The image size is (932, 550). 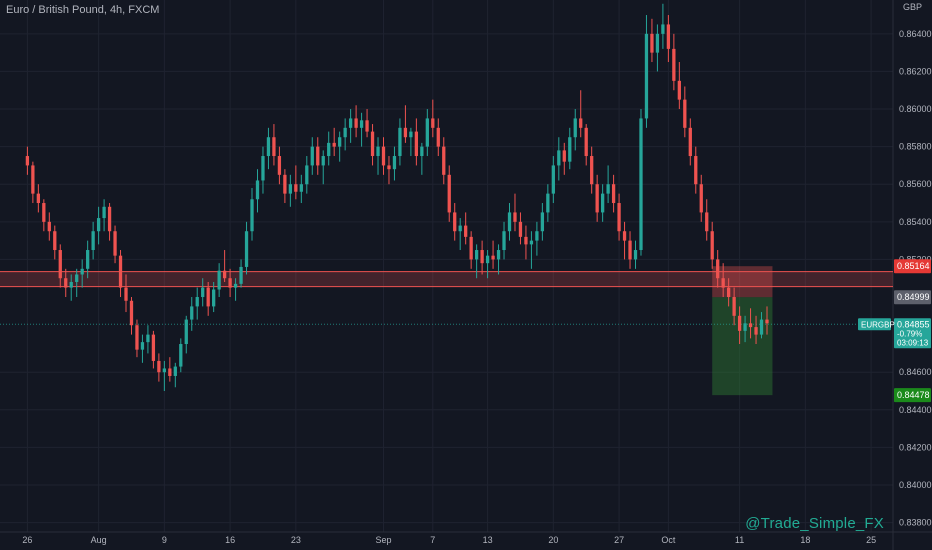 I want to click on target-price-tag, so click(x=912, y=395).